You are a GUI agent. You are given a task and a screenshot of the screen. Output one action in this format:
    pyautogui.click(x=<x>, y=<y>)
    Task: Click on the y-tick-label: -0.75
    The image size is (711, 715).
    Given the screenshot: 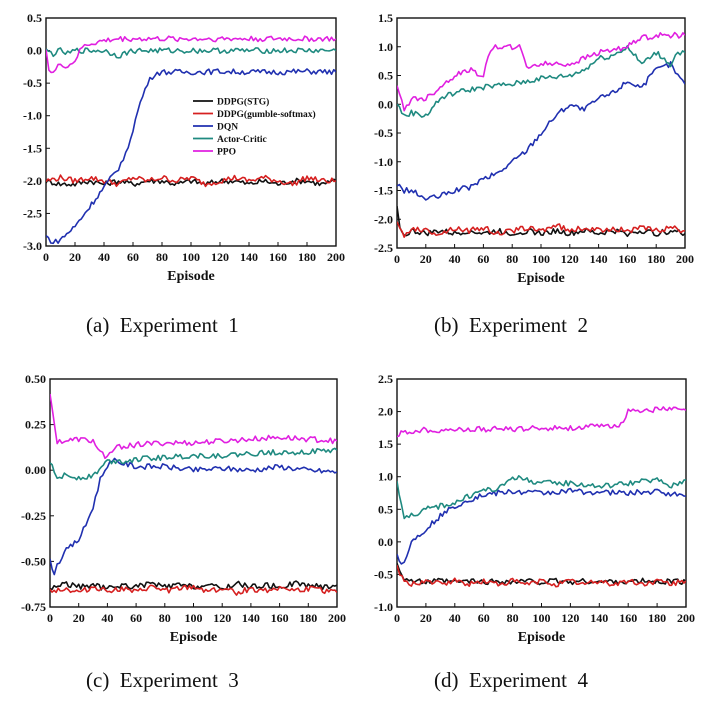 What is the action you would take?
    pyautogui.click(x=33, y=607)
    